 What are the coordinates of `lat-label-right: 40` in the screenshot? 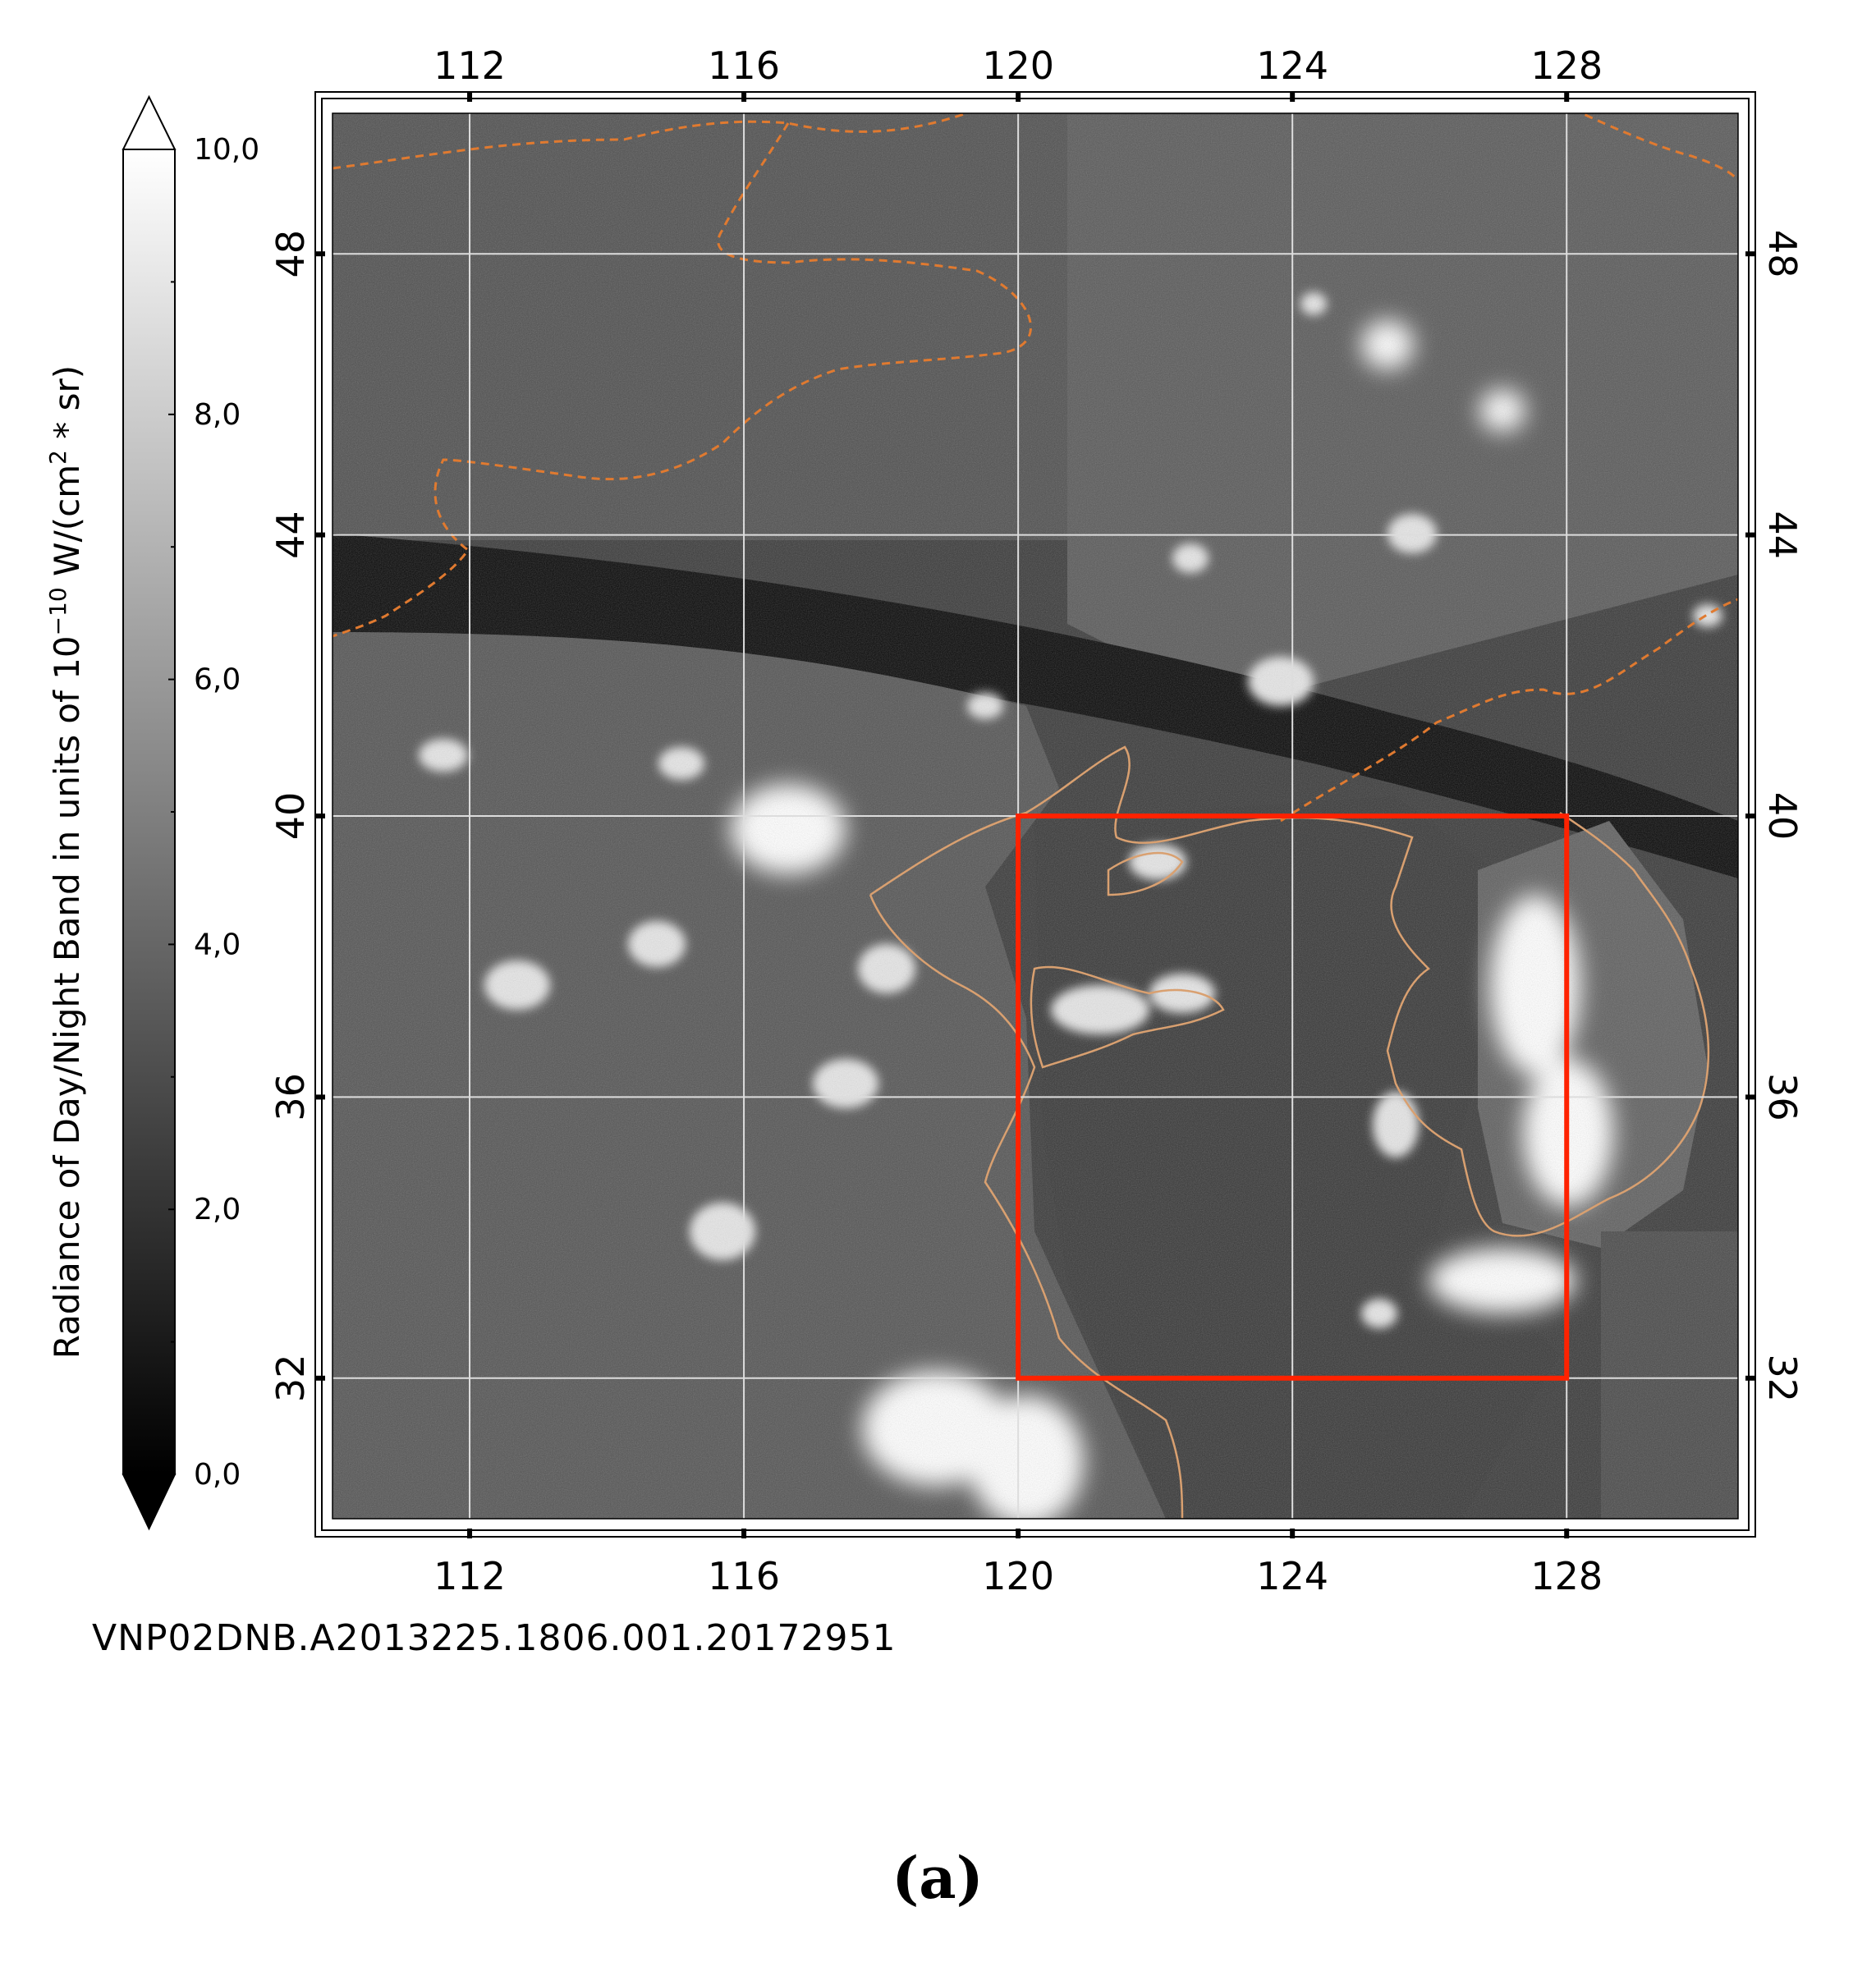 It's located at (1782, 816).